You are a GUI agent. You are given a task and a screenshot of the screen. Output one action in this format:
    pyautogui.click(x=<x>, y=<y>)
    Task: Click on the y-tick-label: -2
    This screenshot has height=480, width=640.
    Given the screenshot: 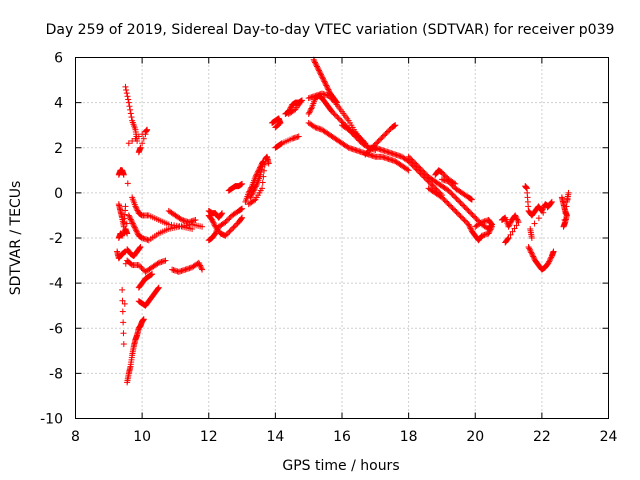 What is the action you would take?
    pyautogui.click(x=56, y=239)
    